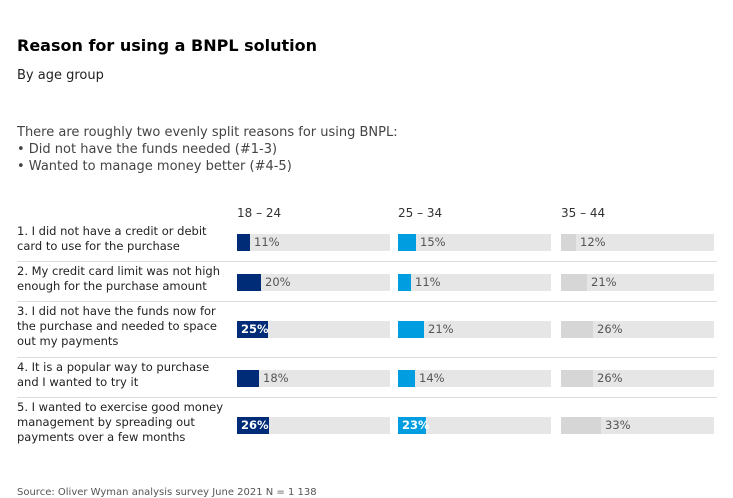 Image resolution: width=733 pixels, height=498 pixels. What do you see at coordinates (313, 378) in the screenshot?
I see `bar-track: 18%` at bounding box center [313, 378].